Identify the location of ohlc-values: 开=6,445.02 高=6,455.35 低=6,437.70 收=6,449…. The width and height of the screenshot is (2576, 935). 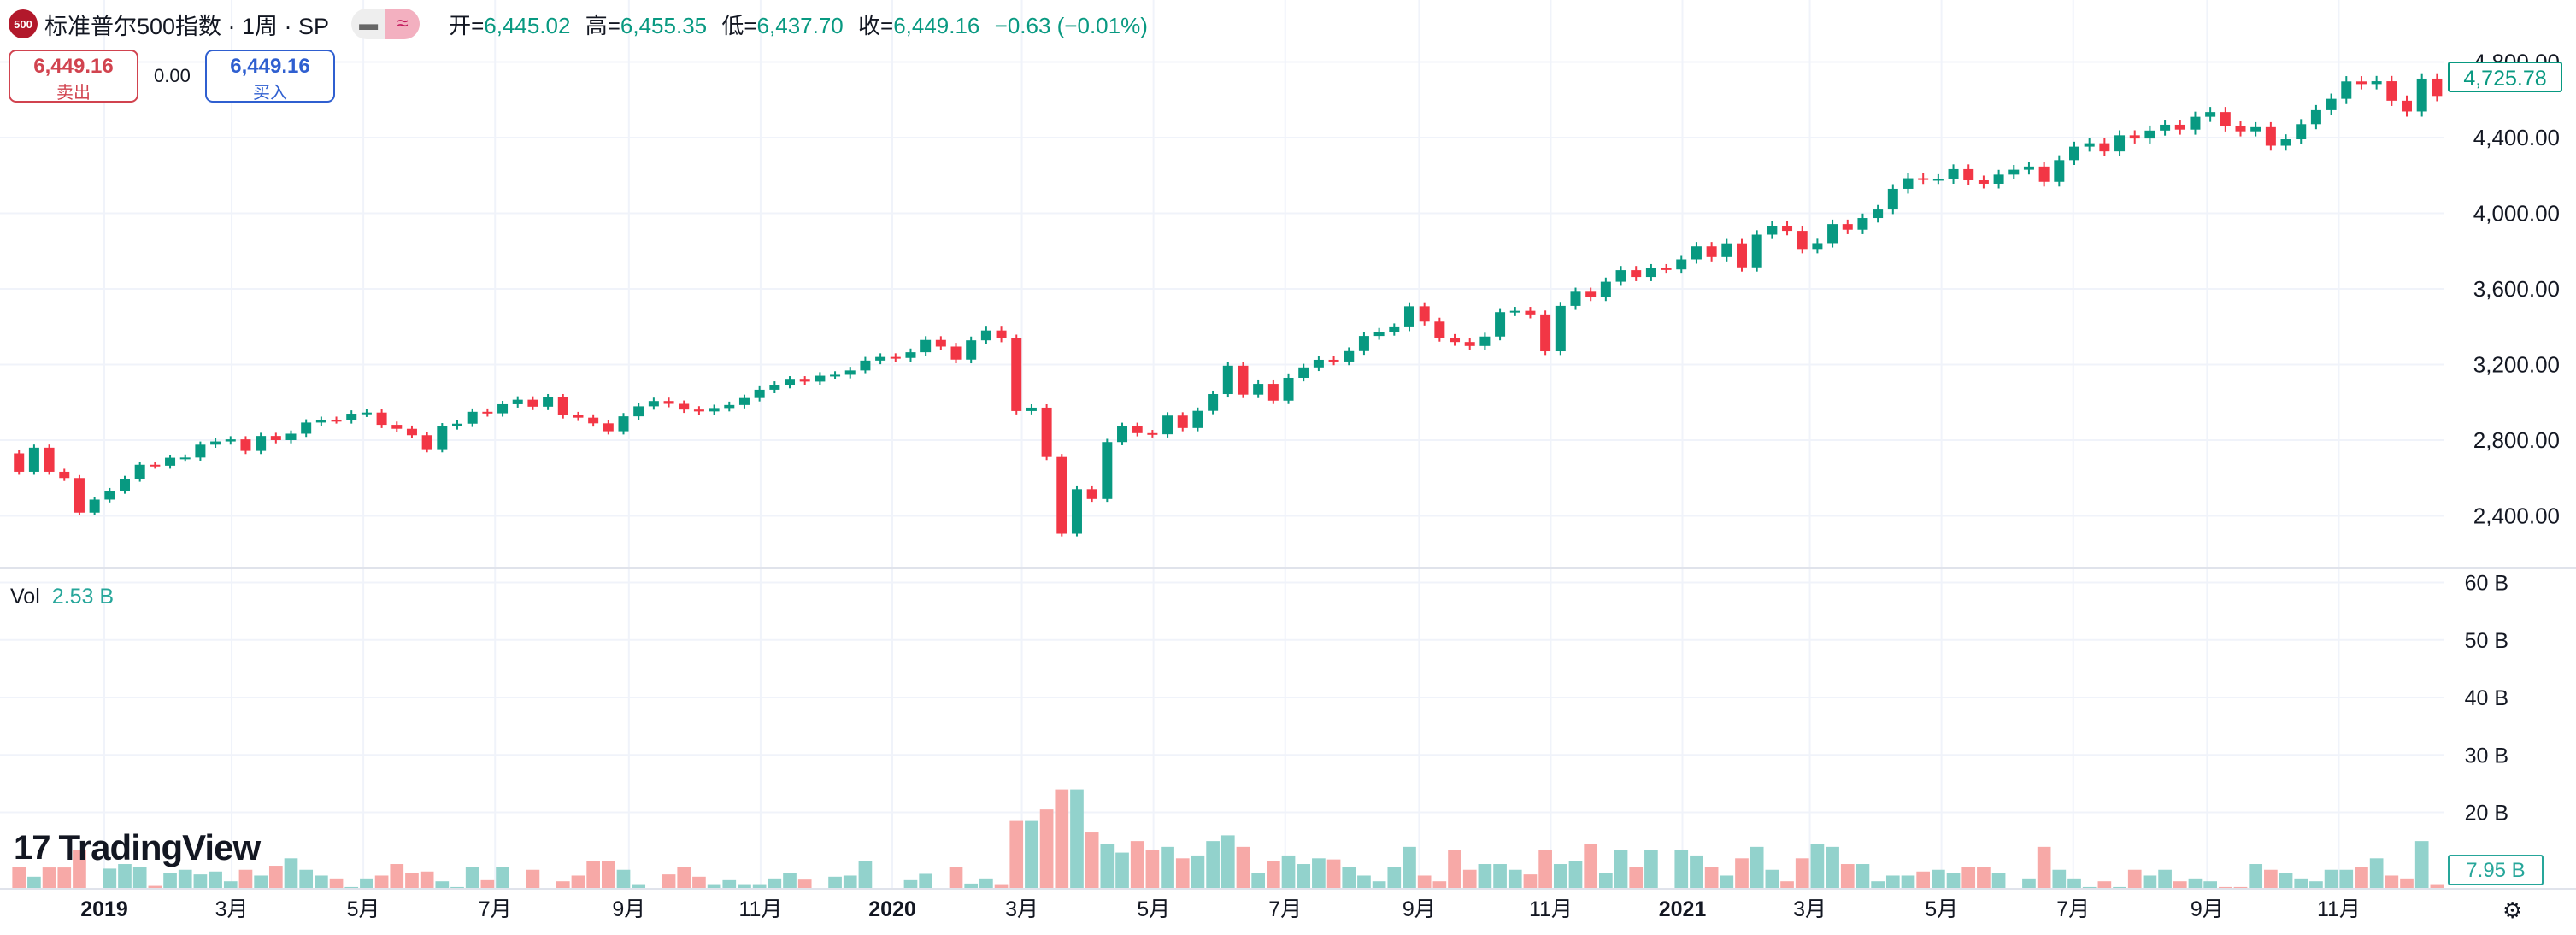
(802, 24).